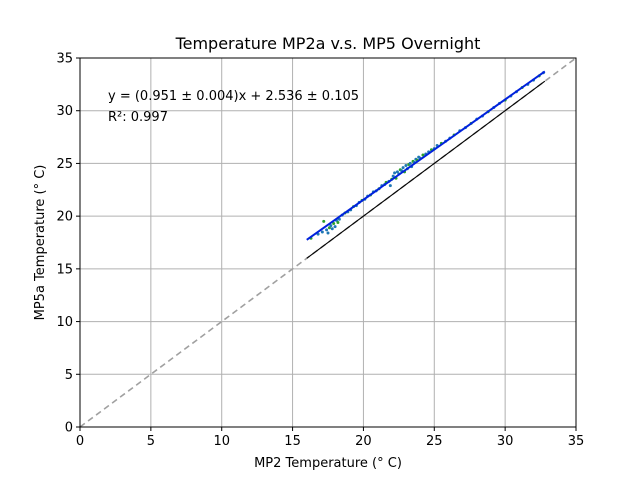  I want to click on x-tick-label: 25, so click(434, 441).